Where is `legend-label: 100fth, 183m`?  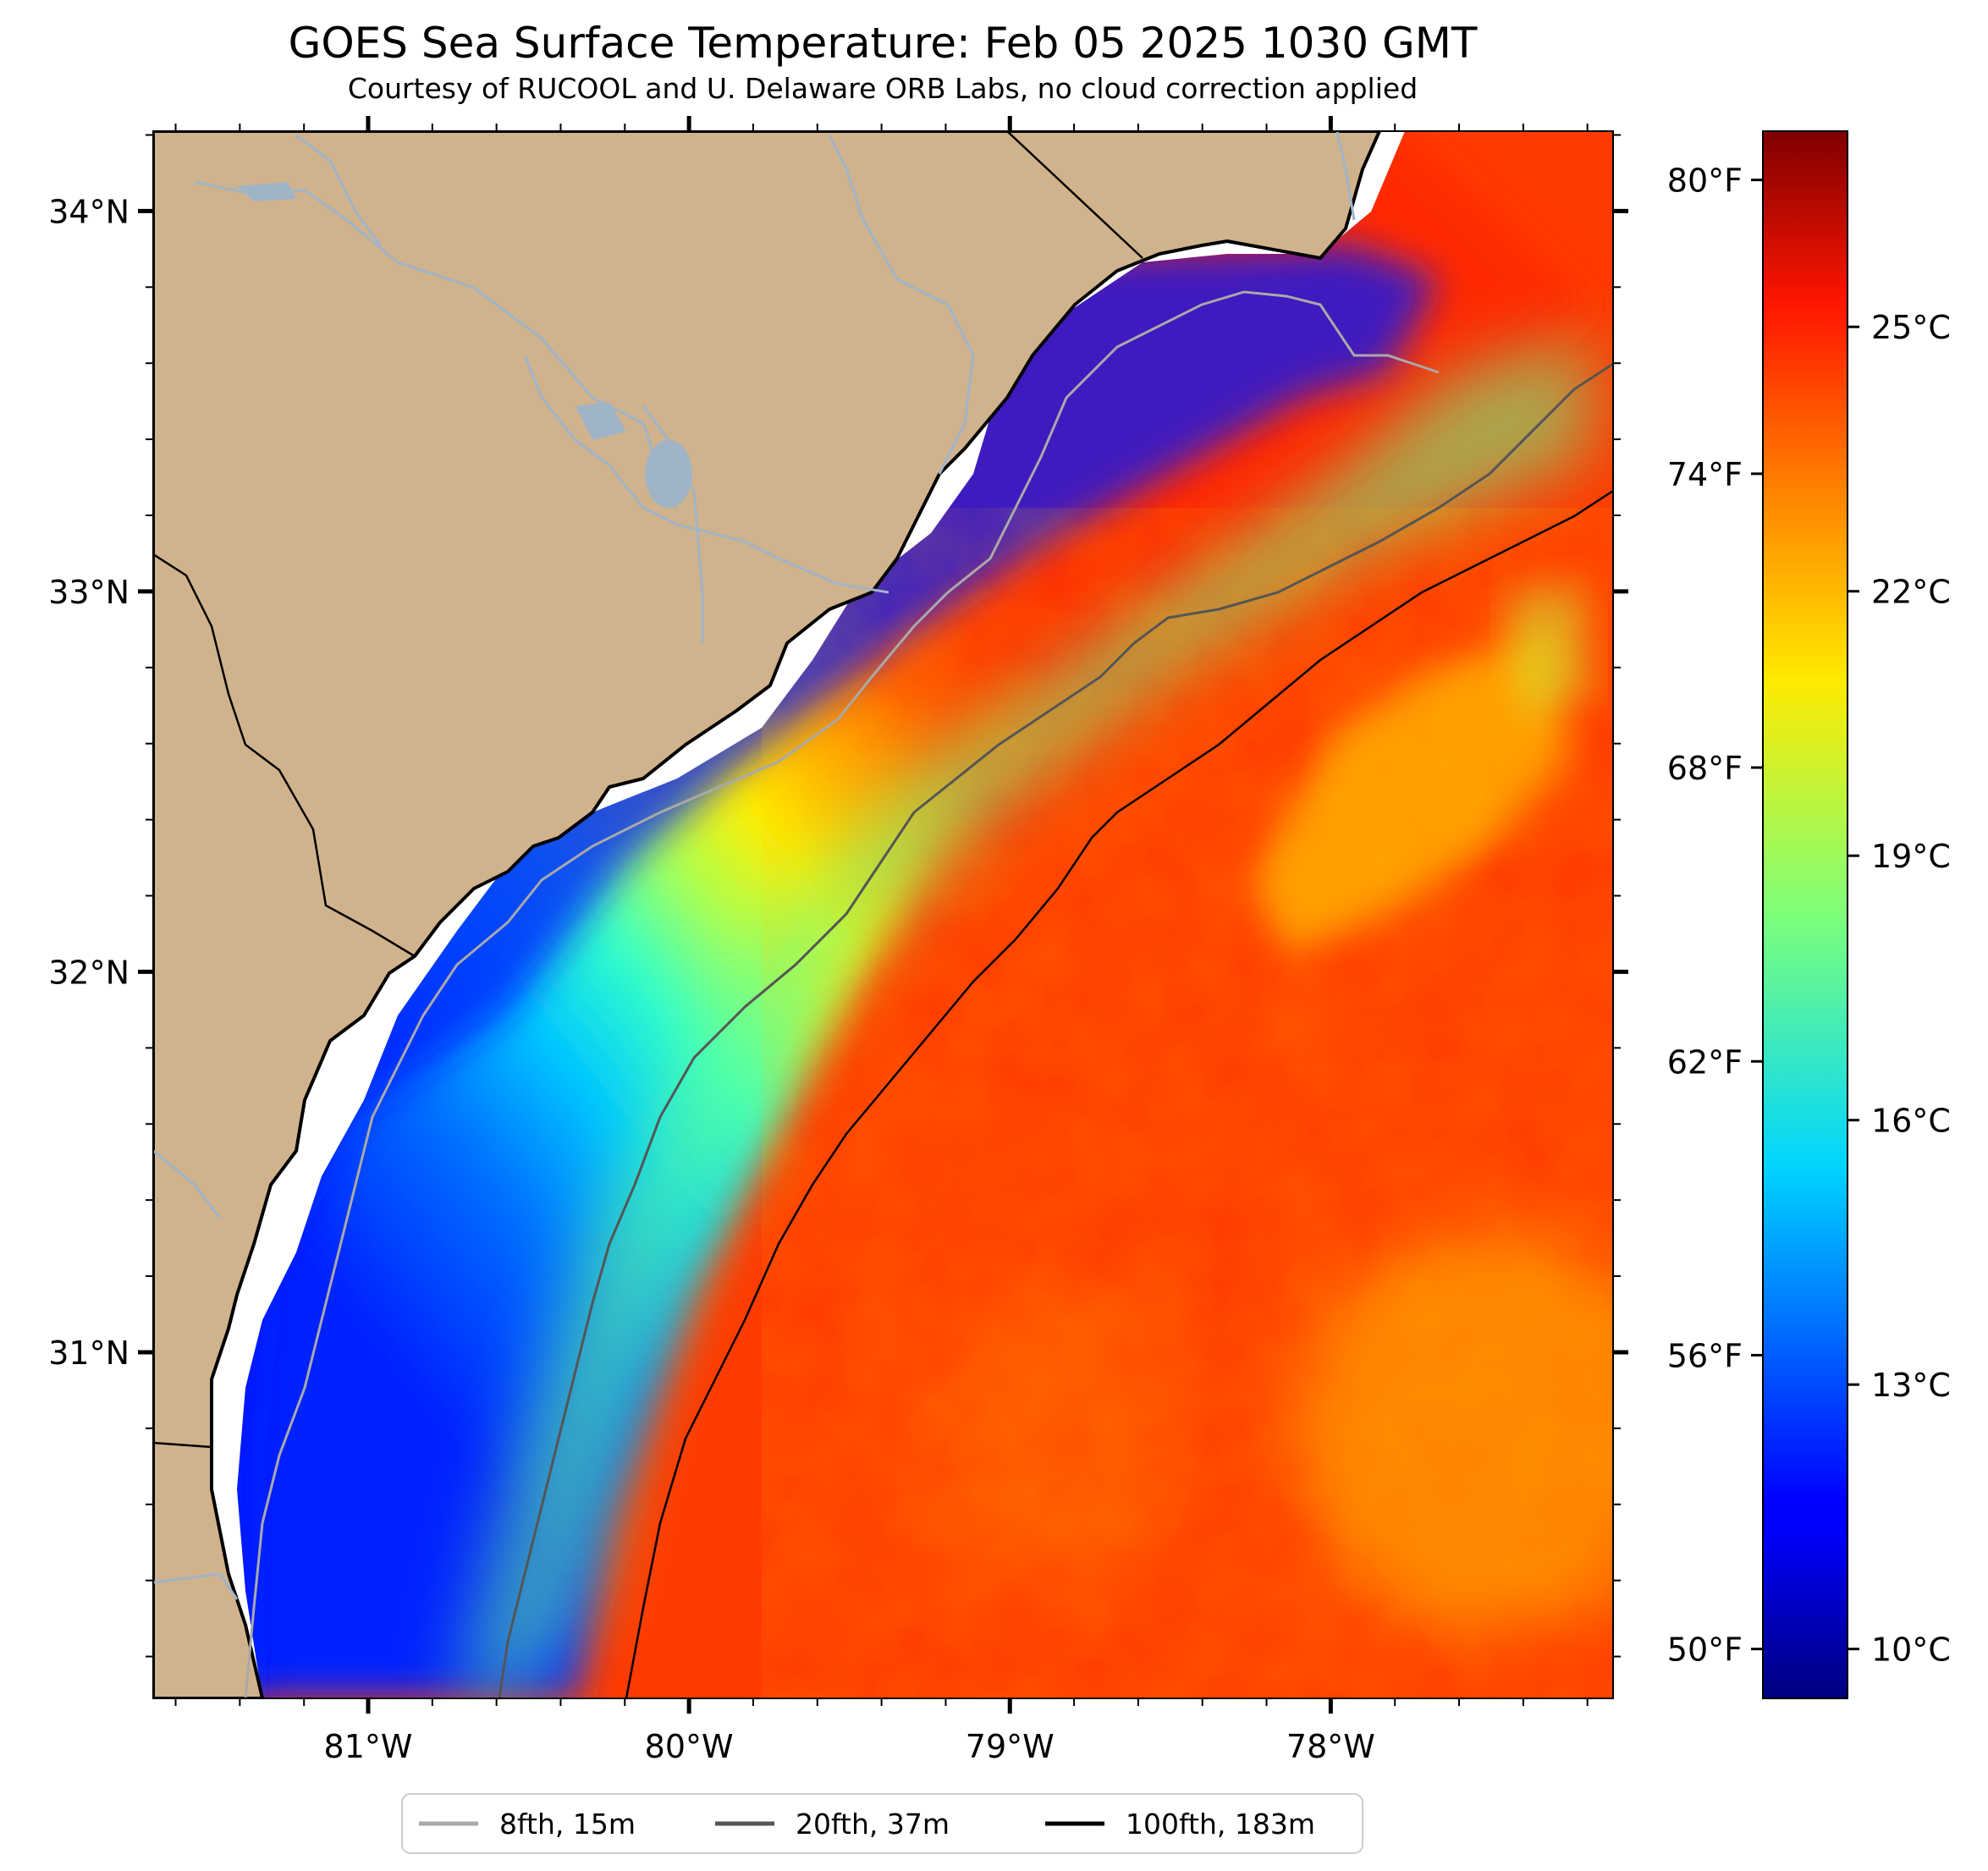
legend-label: 100fth, 183m is located at coordinates (1220, 1824).